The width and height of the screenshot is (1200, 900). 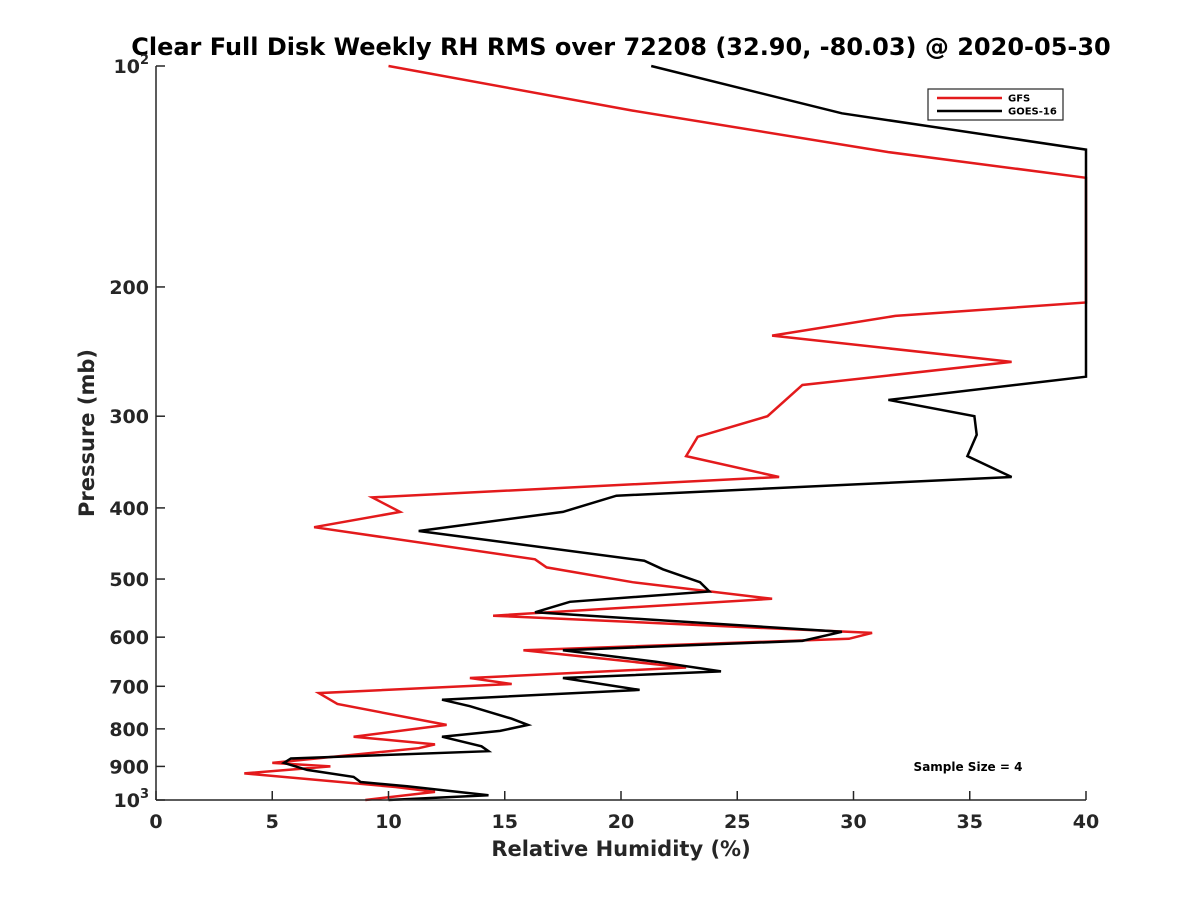 I want to click on legend-label-gfs: GFS, so click(x=1019, y=99).